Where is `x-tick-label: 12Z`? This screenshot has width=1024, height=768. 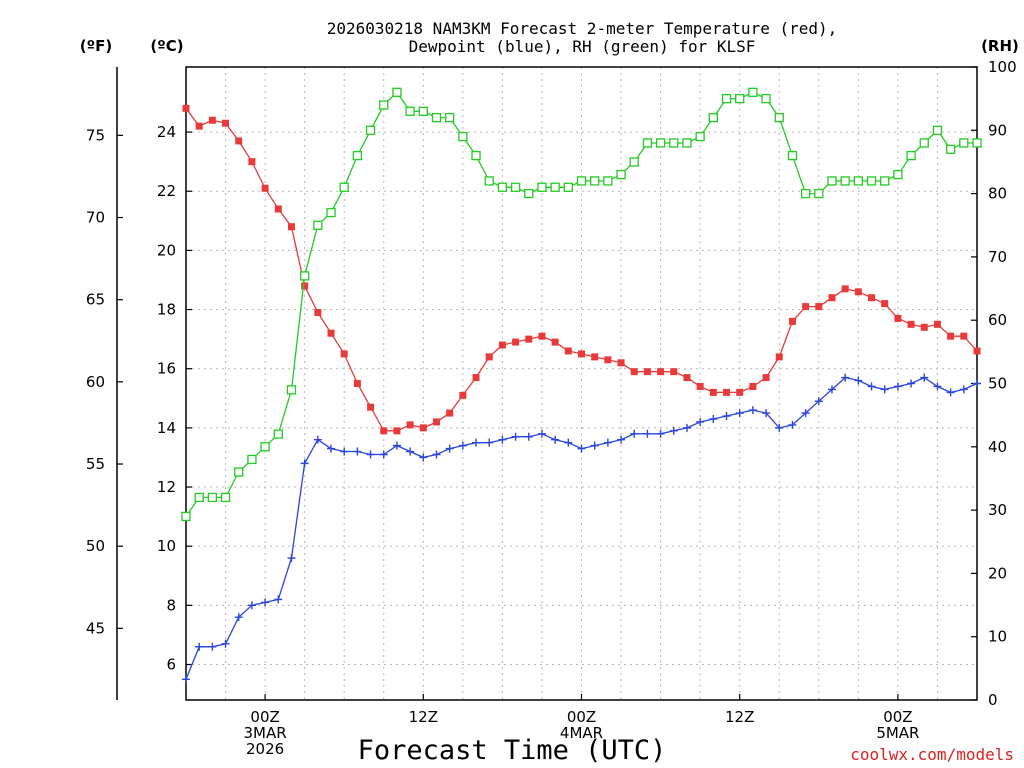 x-tick-label: 12Z is located at coordinates (739, 717).